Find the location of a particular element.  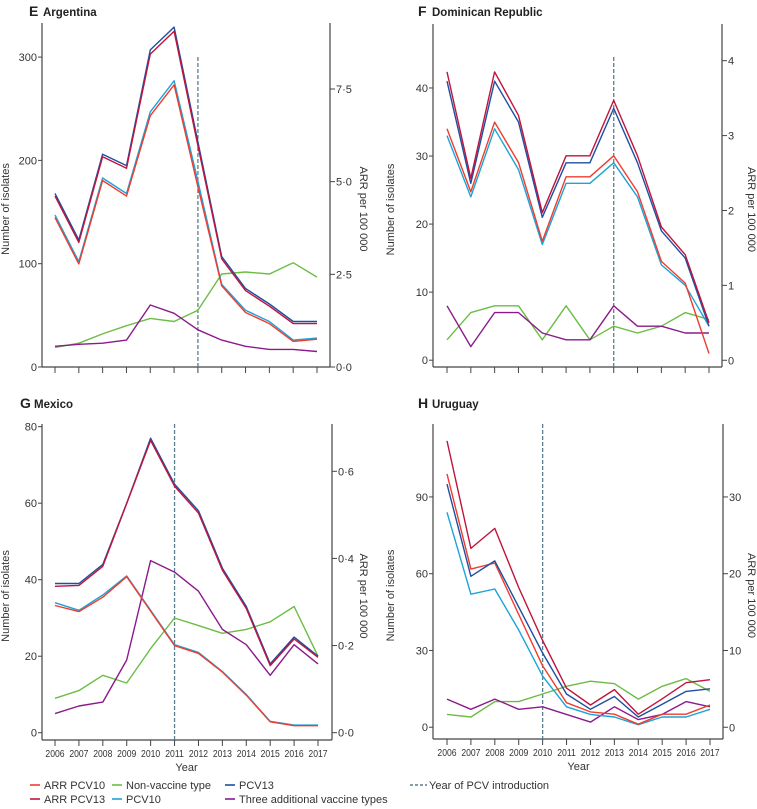

y2-tick-label: 5·0 is located at coordinates (344, 183).